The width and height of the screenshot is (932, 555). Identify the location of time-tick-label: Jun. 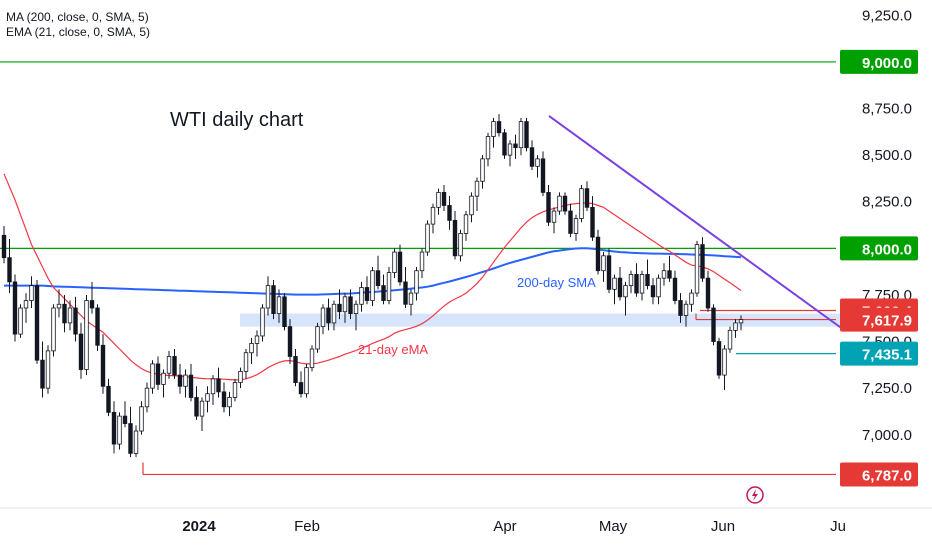
(723, 526).